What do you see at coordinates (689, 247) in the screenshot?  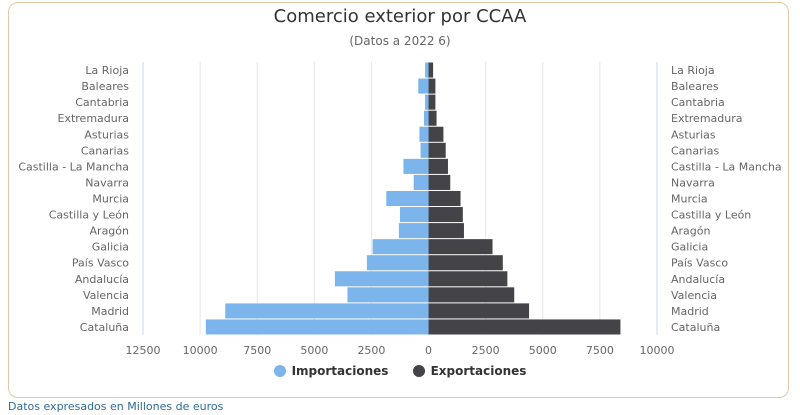 I see `category-label-right: Galicia` at bounding box center [689, 247].